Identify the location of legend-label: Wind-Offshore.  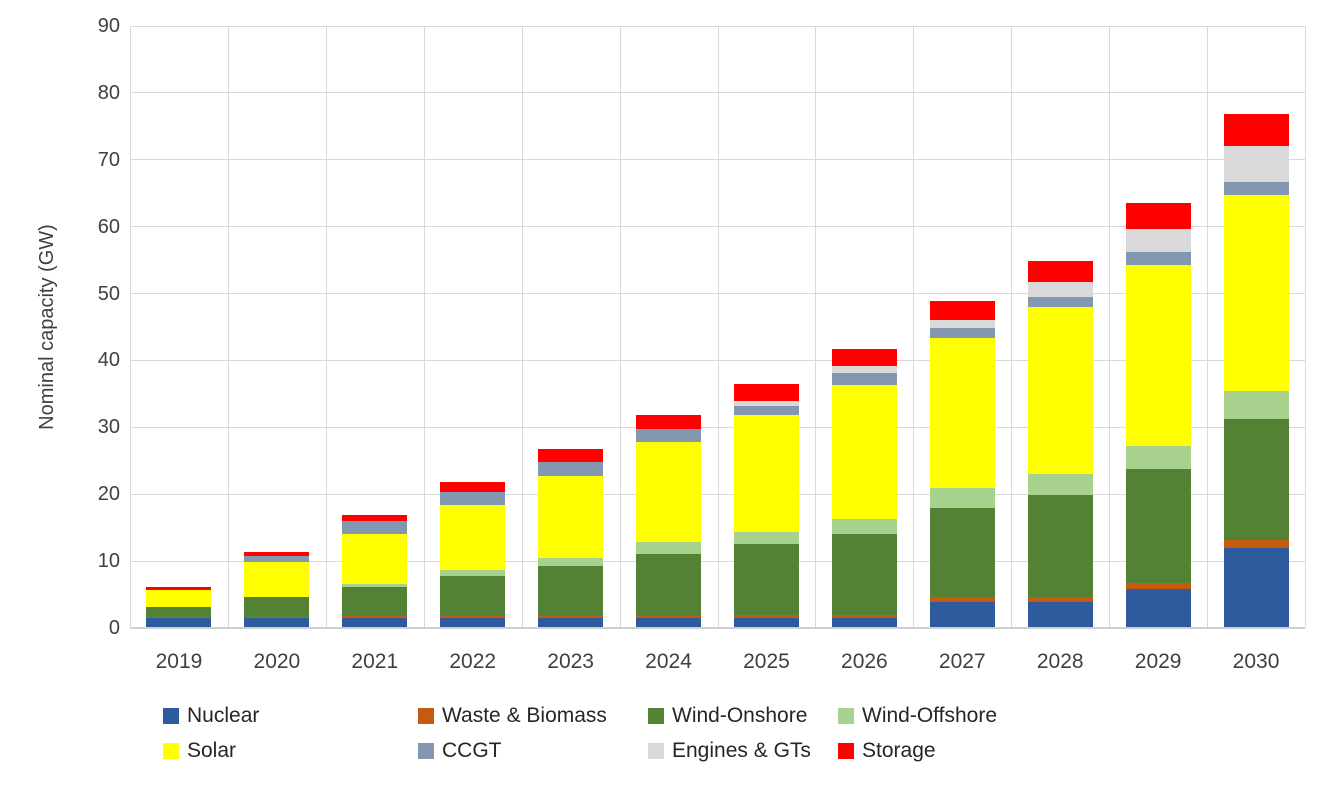
(929, 715).